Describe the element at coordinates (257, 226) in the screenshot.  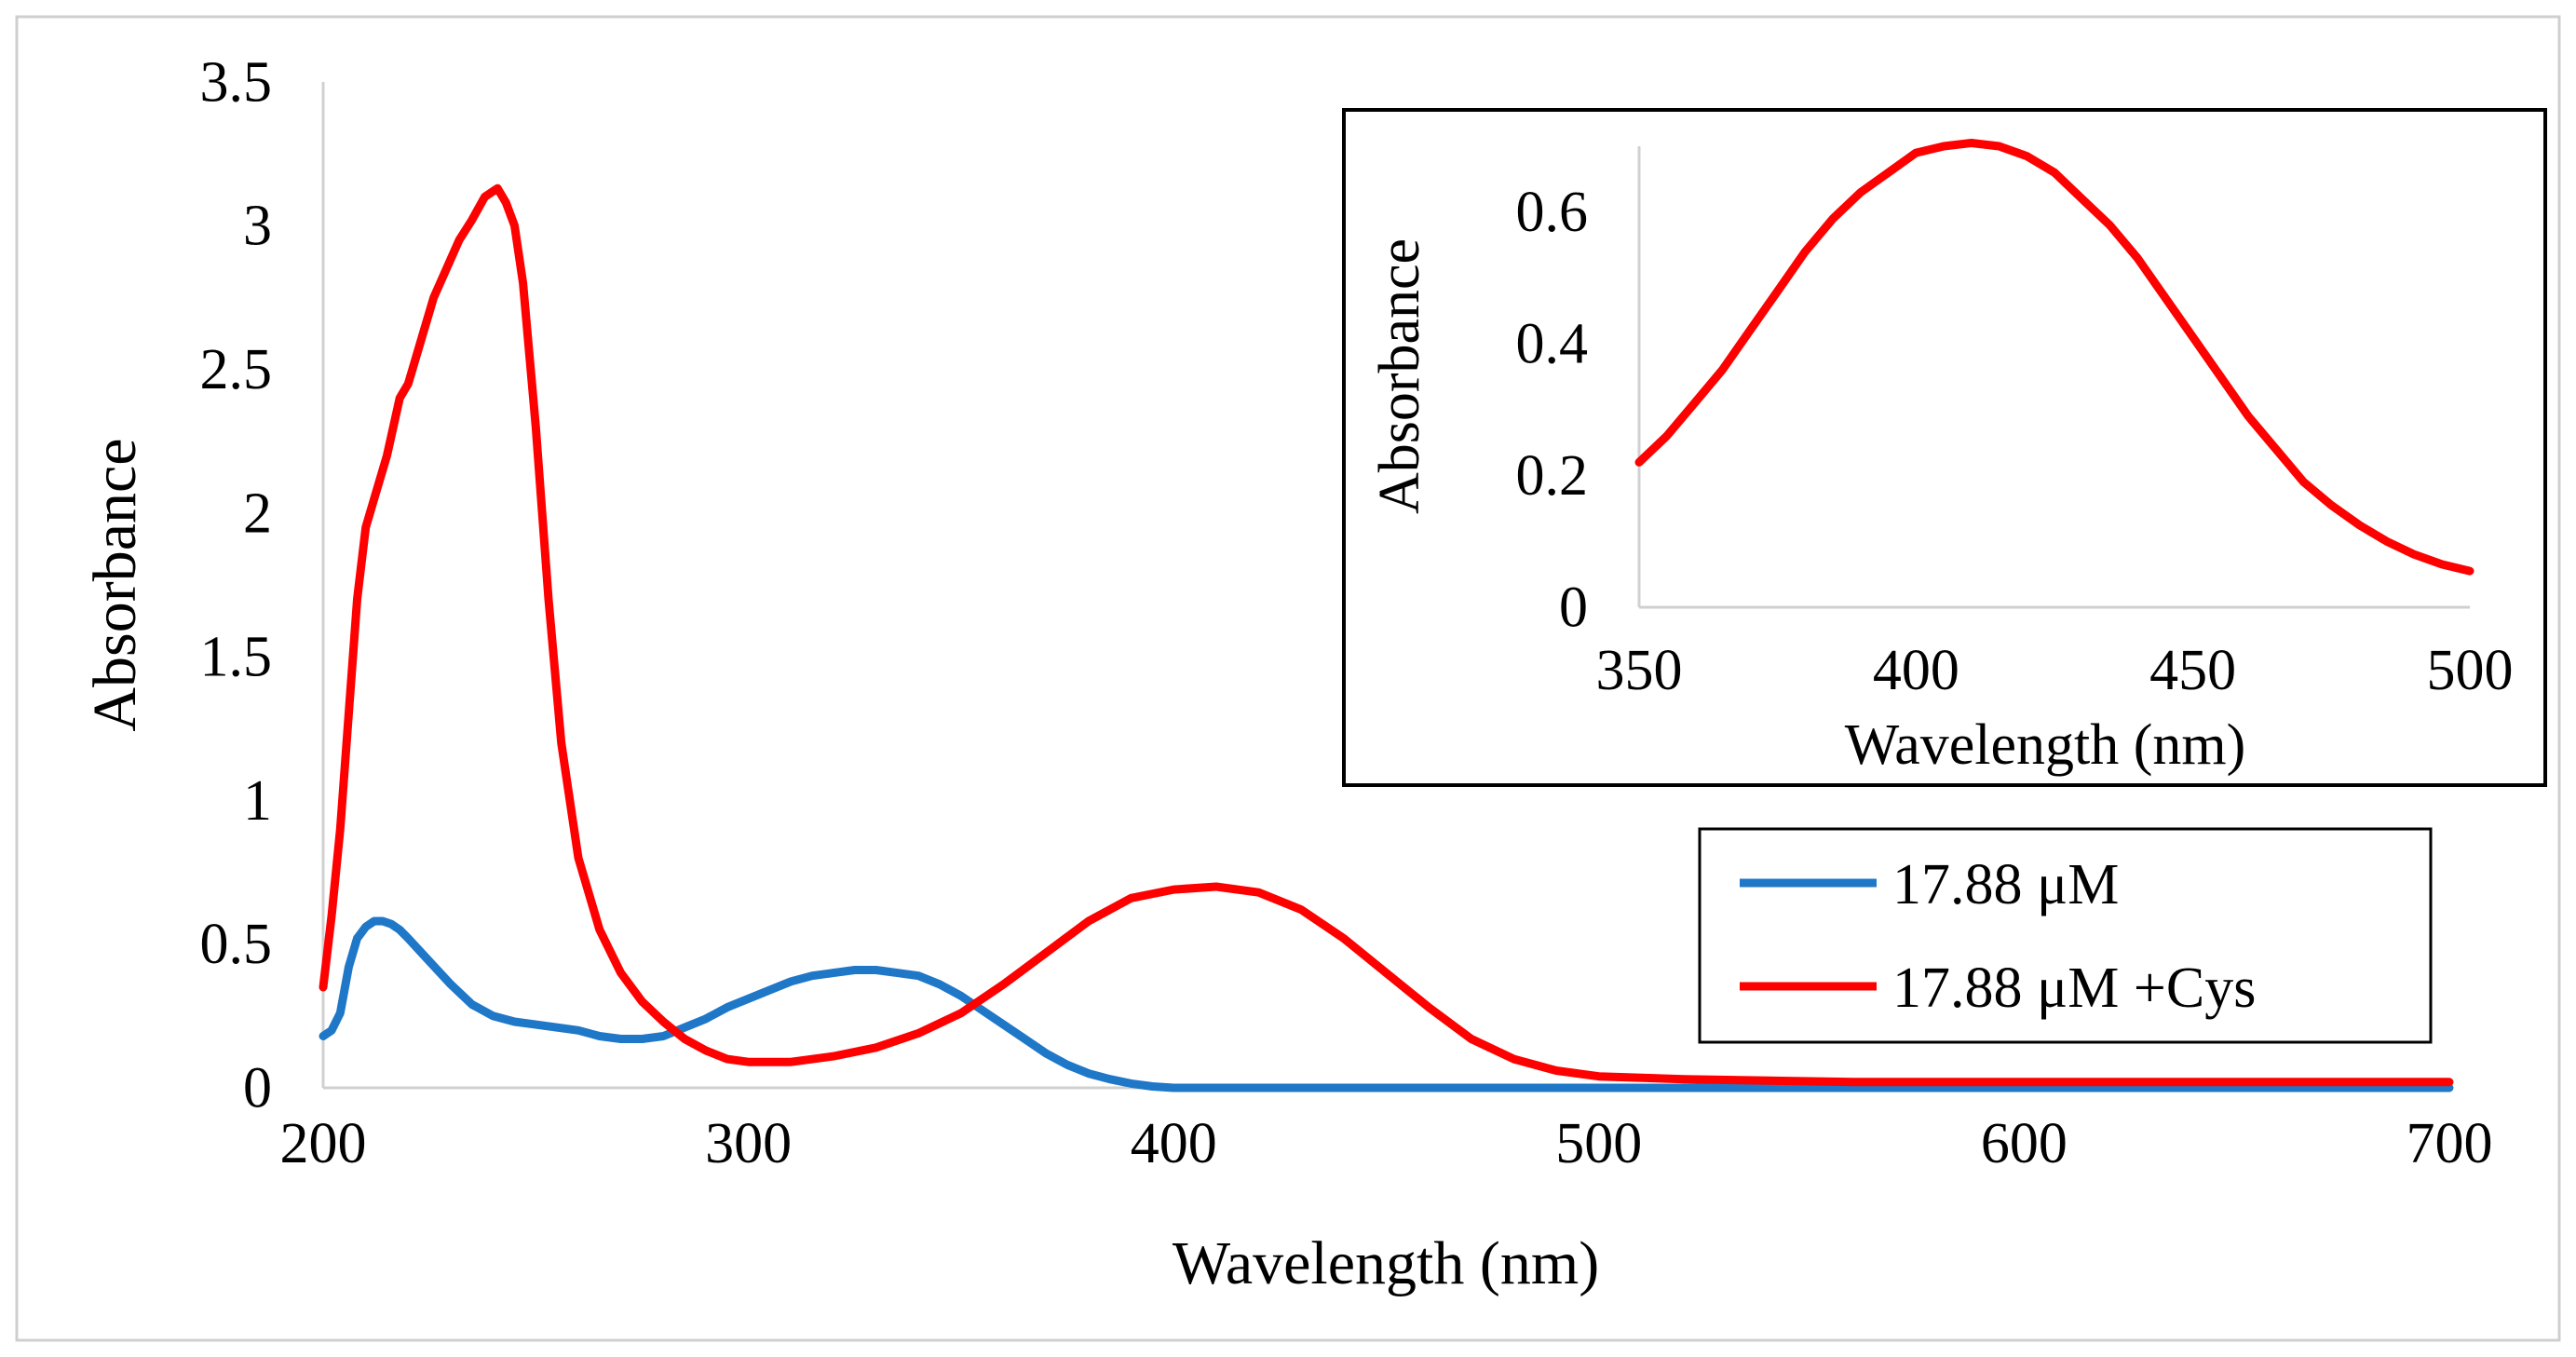
I see `main-y-tick-label: 3` at that location.